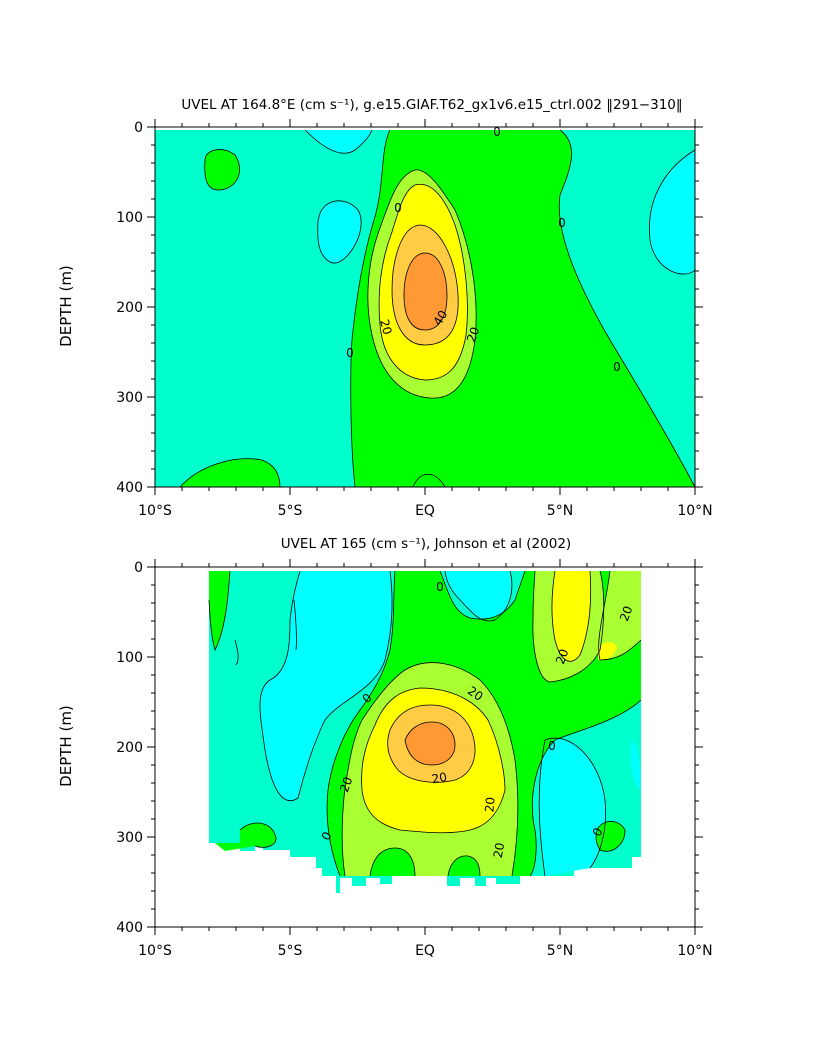 This screenshot has height=1055, width=818. I want to click on top-y-tick-label: 100, so click(129, 218).